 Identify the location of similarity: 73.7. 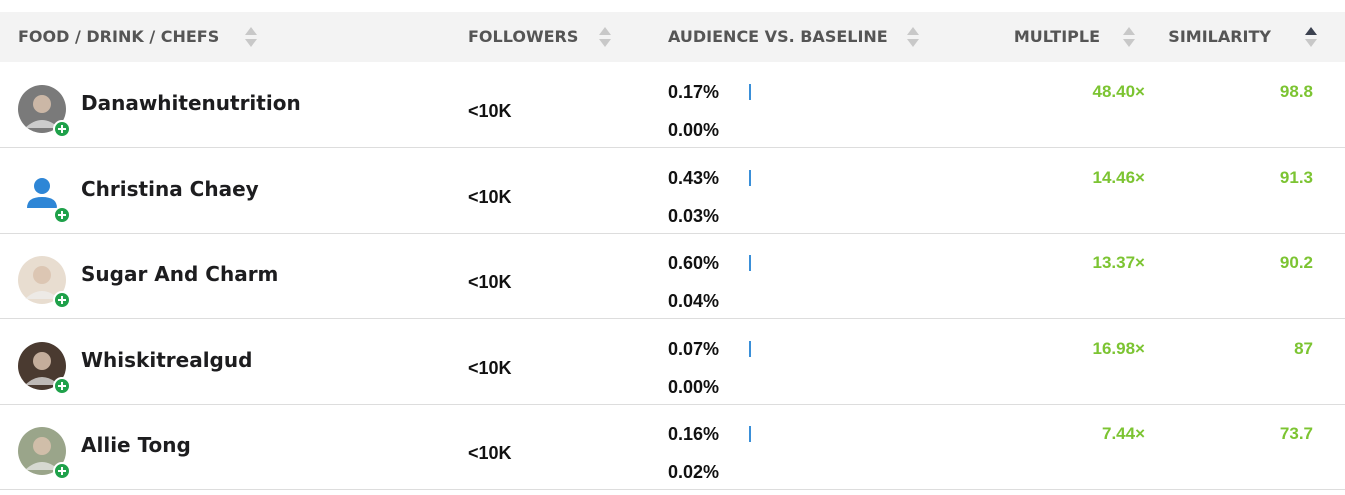
(1296, 433).